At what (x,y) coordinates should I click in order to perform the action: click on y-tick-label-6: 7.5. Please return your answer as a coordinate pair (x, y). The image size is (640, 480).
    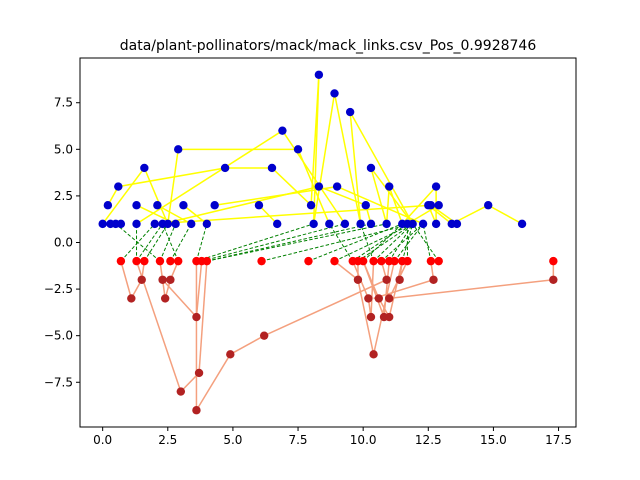
    Looking at the image, I should click on (63, 103).